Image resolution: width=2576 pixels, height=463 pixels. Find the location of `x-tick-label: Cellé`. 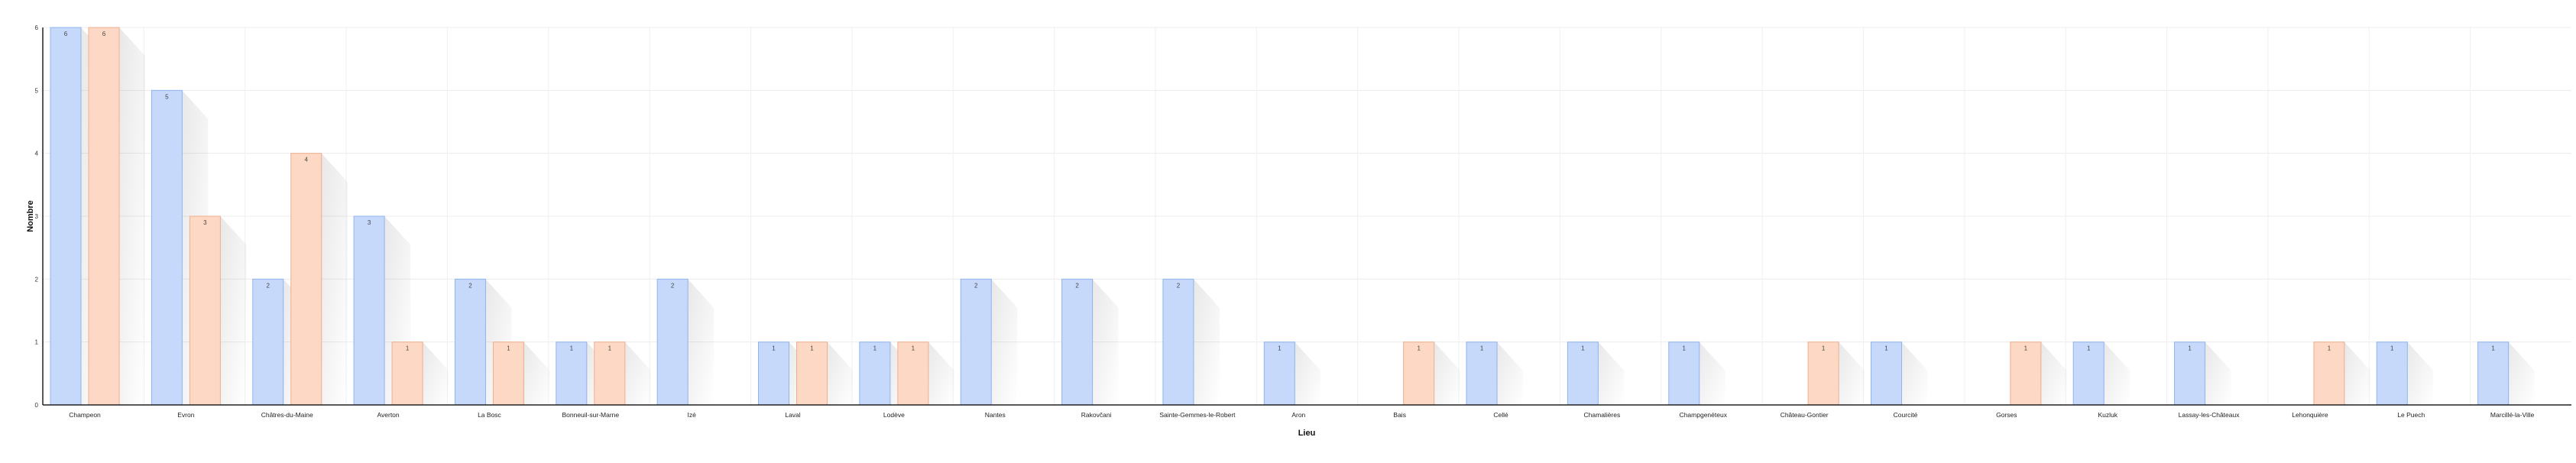

x-tick-label: Cellé is located at coordinates (1500, 415).